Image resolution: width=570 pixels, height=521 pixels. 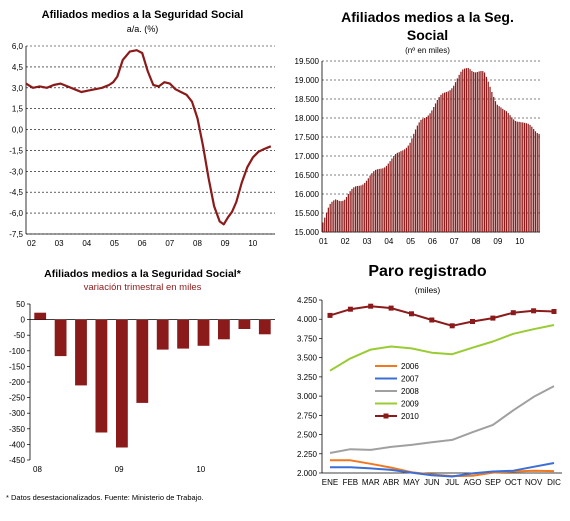 What do you see at coordinates (169, 243) in the screenshot?
I see `x-tick-label: 07` at bounding box center [169, 243].